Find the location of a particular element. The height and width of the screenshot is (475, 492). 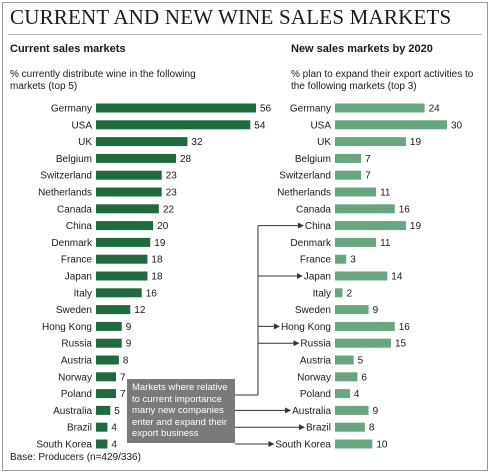

current-label-brazil: Brazil is located at coordinates (79, 428).